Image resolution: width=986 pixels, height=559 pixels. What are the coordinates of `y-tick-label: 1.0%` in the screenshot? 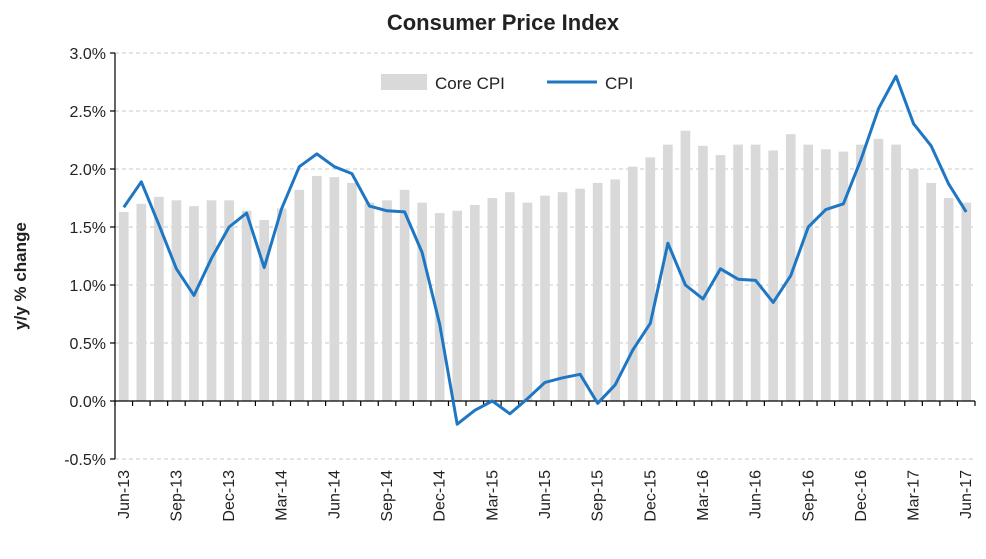 It's located at (88, 286).